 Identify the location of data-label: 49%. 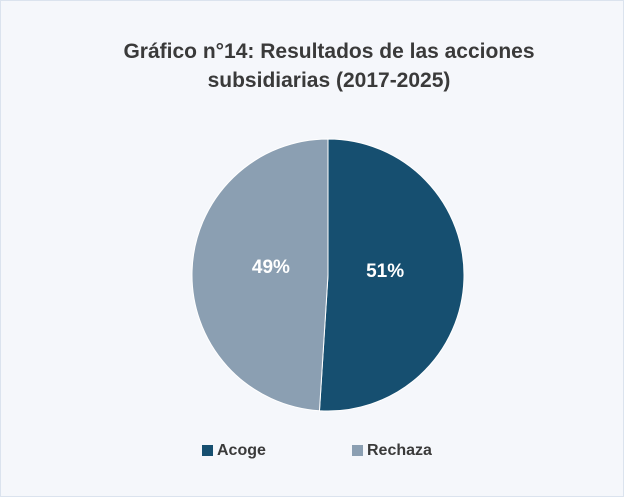
(271, 267).